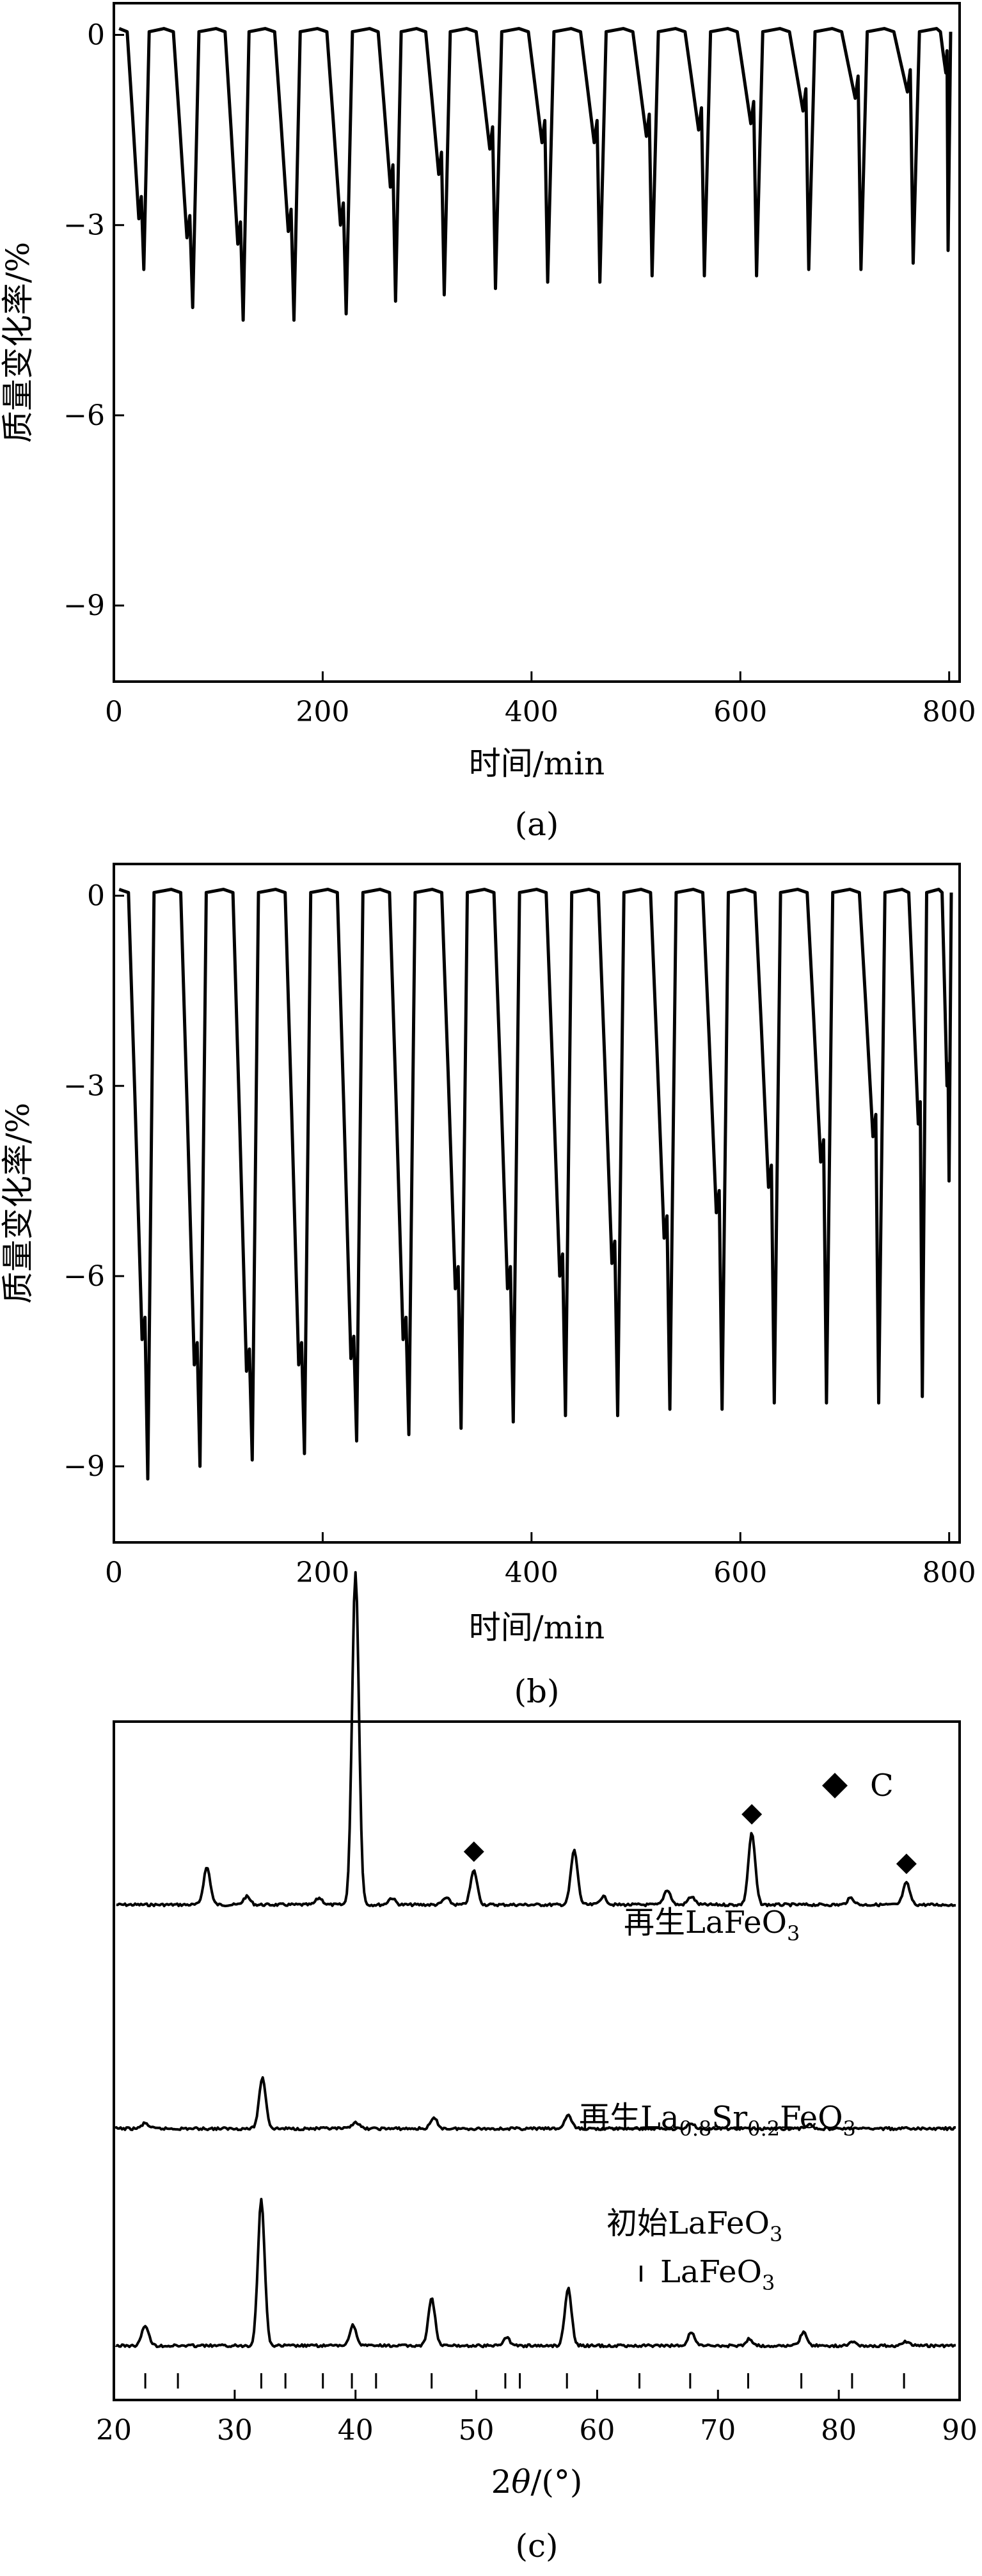  What do you see at coordinates (718, 2430) in the screenshot?
I see `x-tick-label: 70` at bounding box center [718, 2430].